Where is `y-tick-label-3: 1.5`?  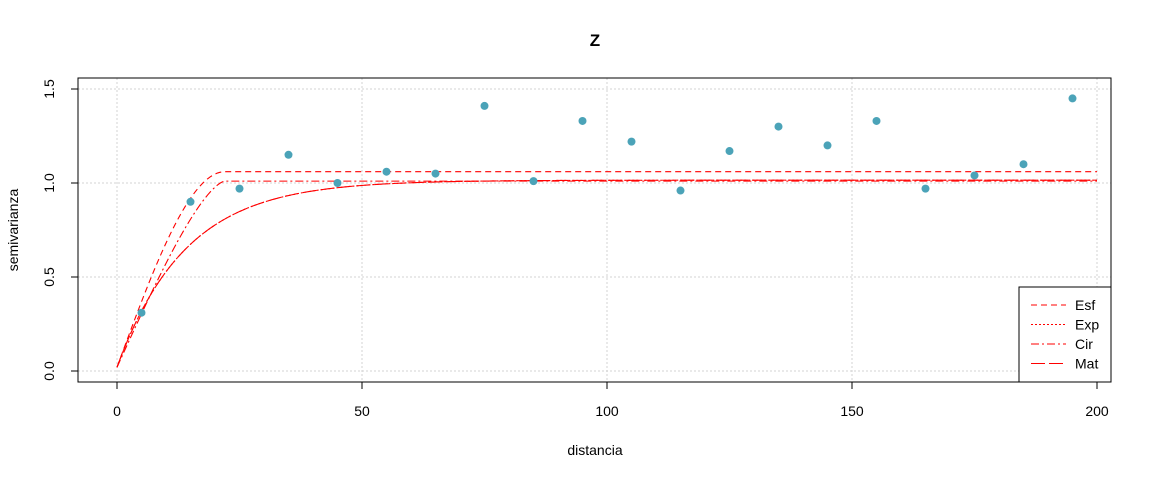 y-tick-label-3: 1.5 is located at coordinates (49, 89).